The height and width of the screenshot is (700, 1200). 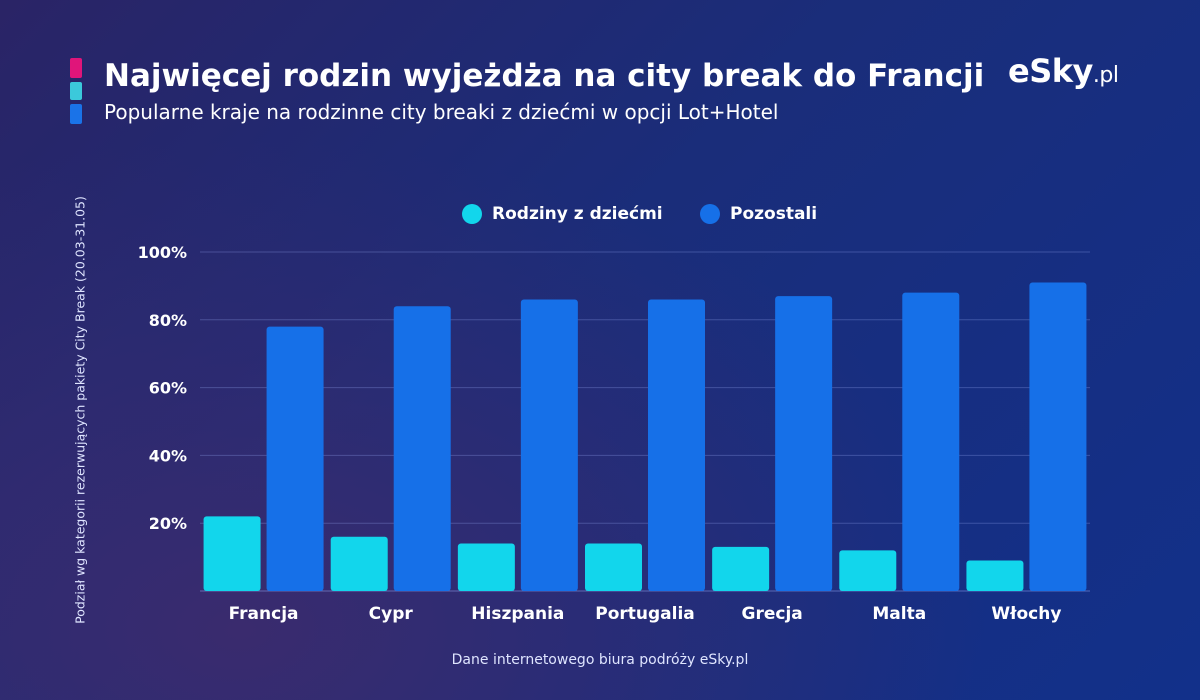 What do you see at coordinates (162, 252) in the screenshot?
I see `y-tick-label: 100%` at bounding box center [162, 252].